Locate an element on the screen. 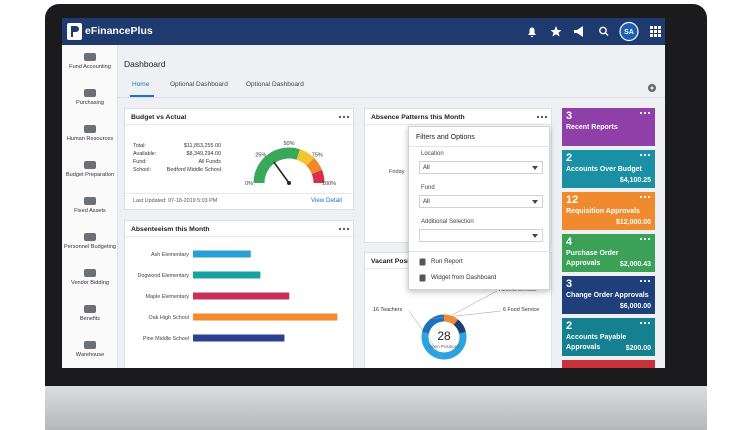 The image size is (750, 430). active-tab-underline is located at coordinates (142, 96).